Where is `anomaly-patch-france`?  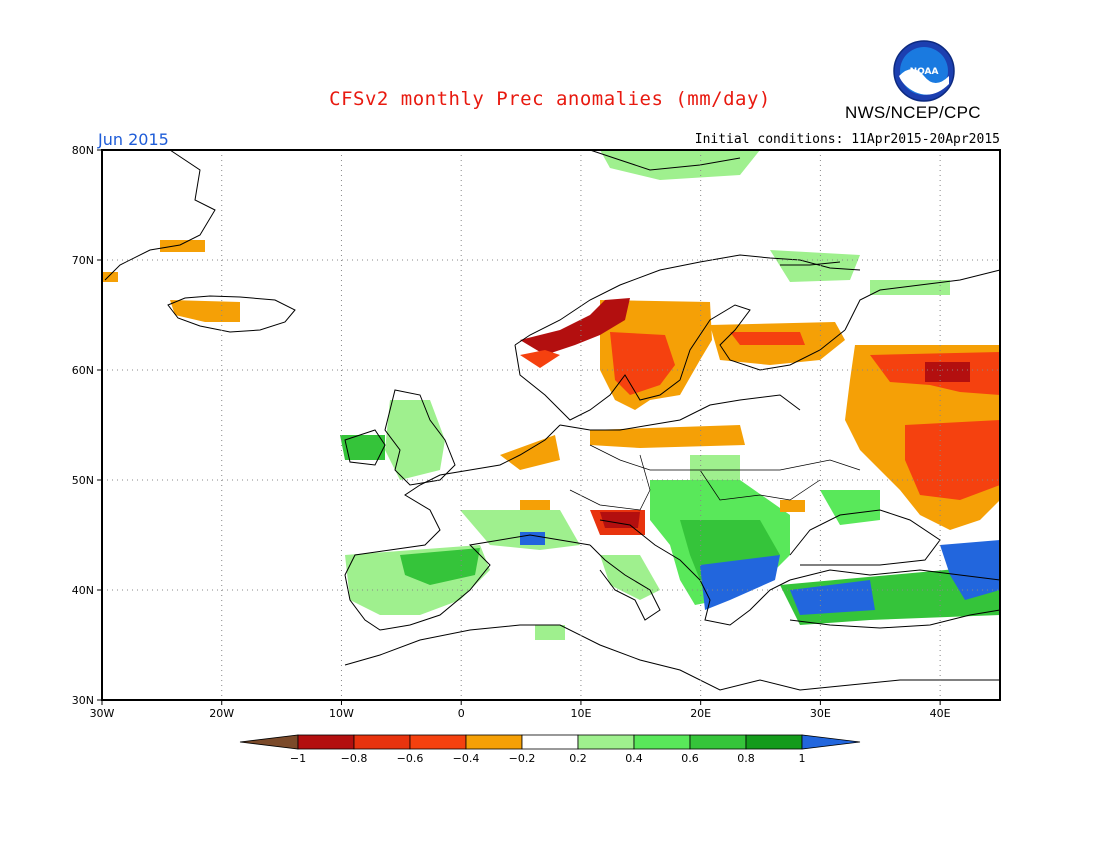
anomaly-patch-france is located at coordinates (520, 530).